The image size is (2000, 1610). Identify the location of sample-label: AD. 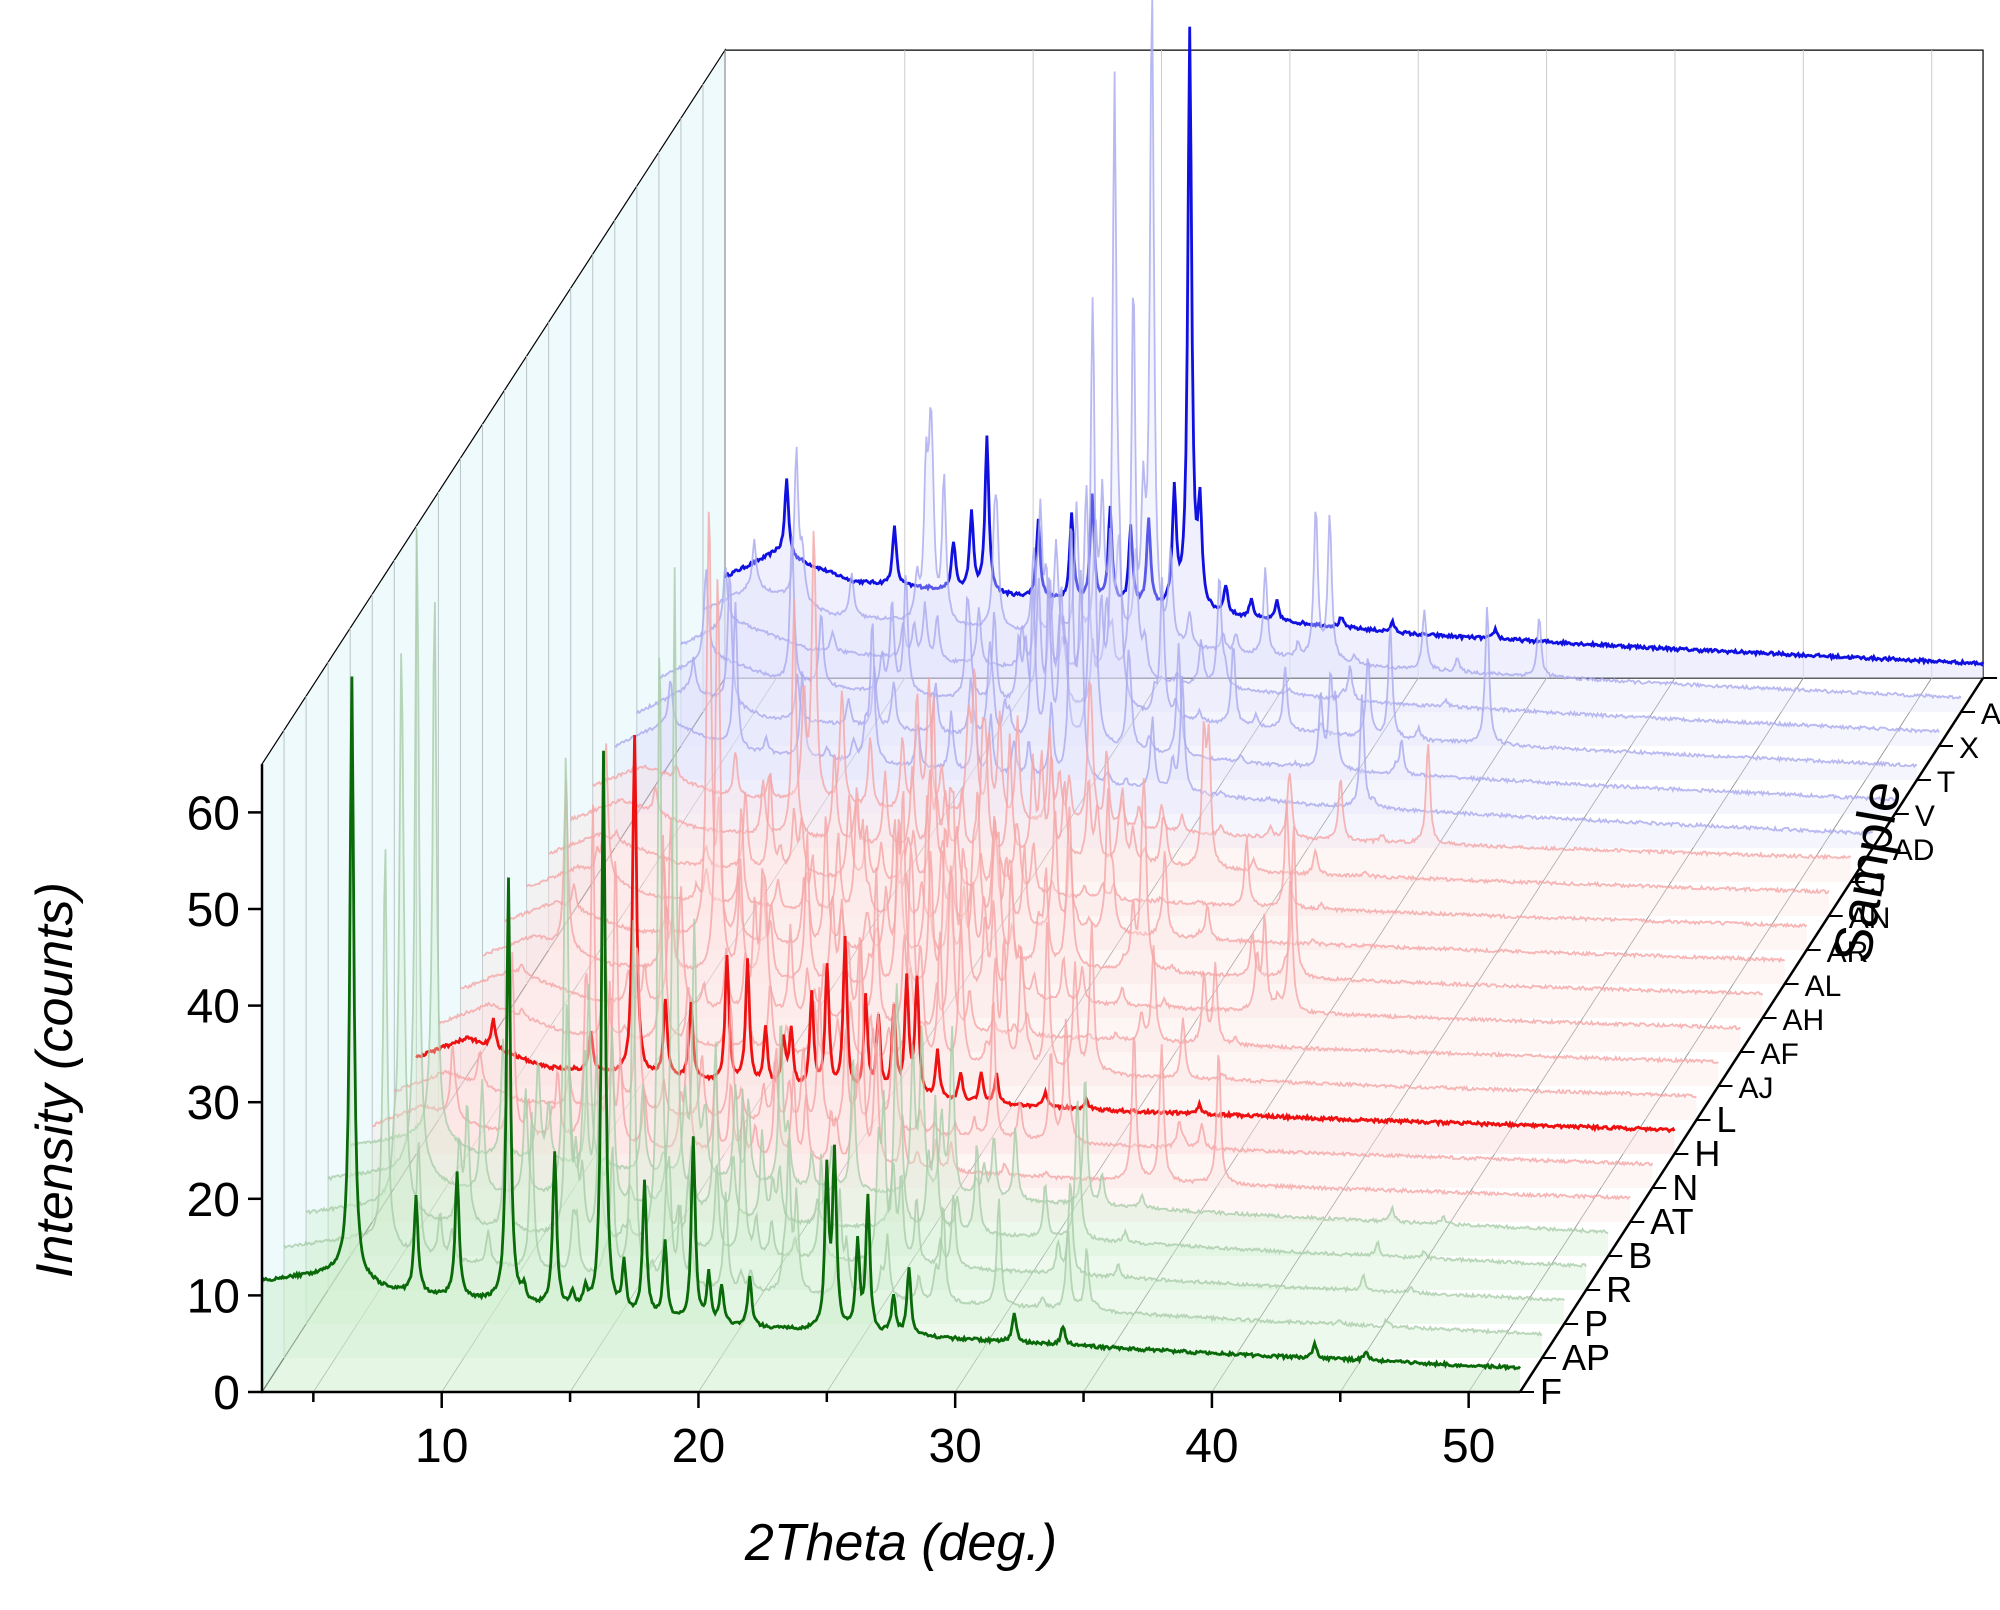
(1914, 850).